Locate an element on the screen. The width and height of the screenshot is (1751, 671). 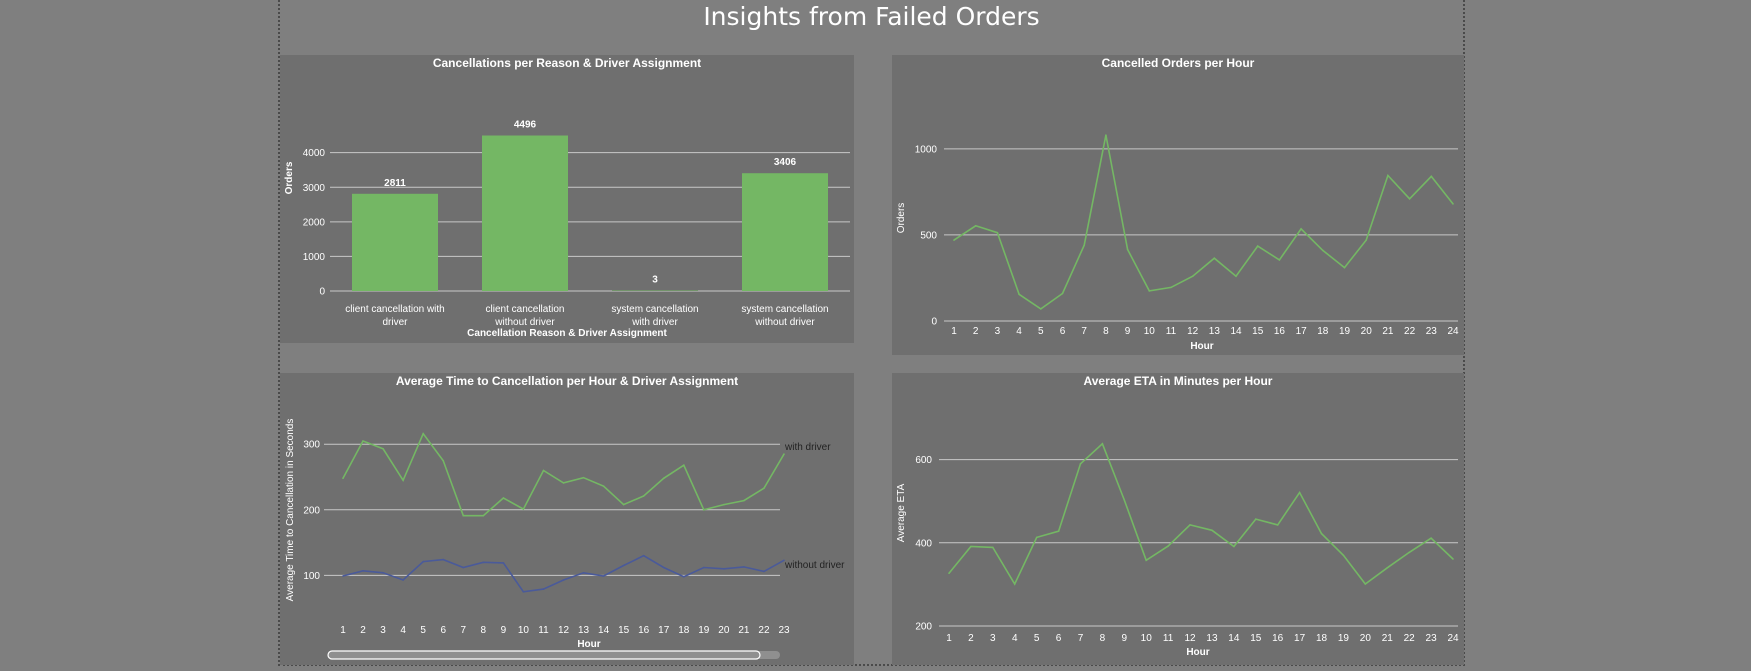
x-tick-label: client cancellation with is located at coordinates (395, 309).